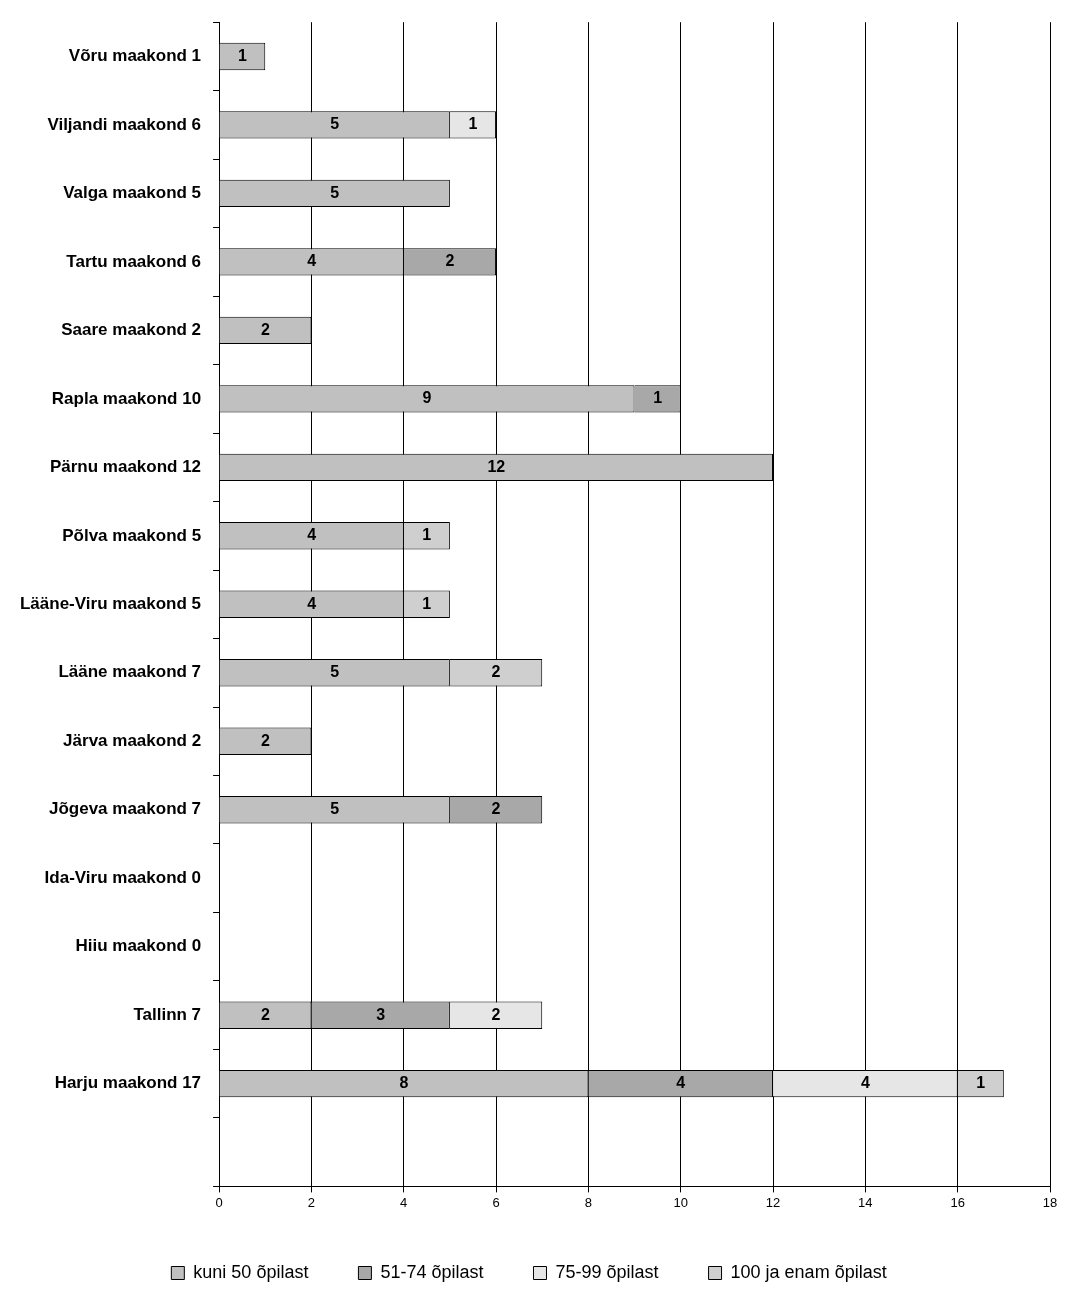 This screenshot has height=1292, width=1065. I want to click on y-tick-label: Pärnu maakond 12, so click(125, 467).